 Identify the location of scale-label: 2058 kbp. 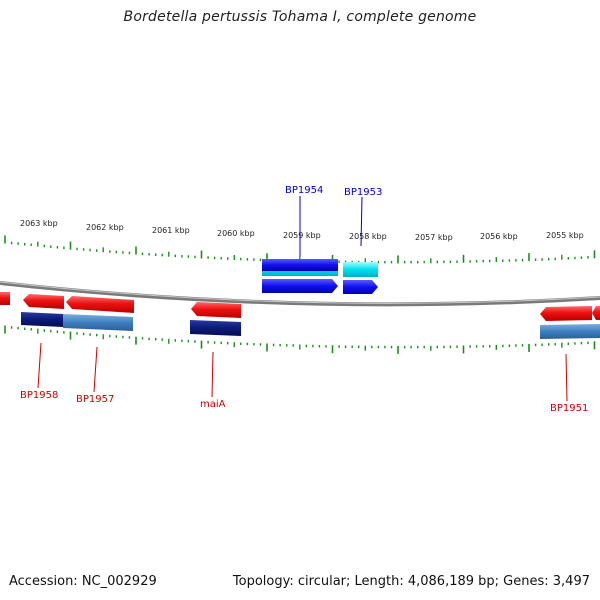
(368, 236).